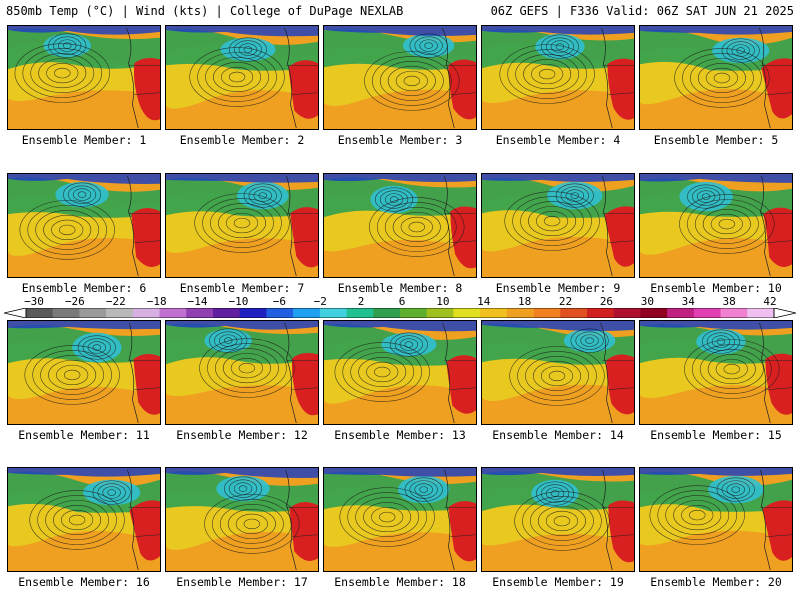 The width and height of the screenshot is (800, 600). What do you see at coordinates (197, 301) in the screenshot?
I see `colorbar-tick-label: −14` at bounding box center [197, 301].